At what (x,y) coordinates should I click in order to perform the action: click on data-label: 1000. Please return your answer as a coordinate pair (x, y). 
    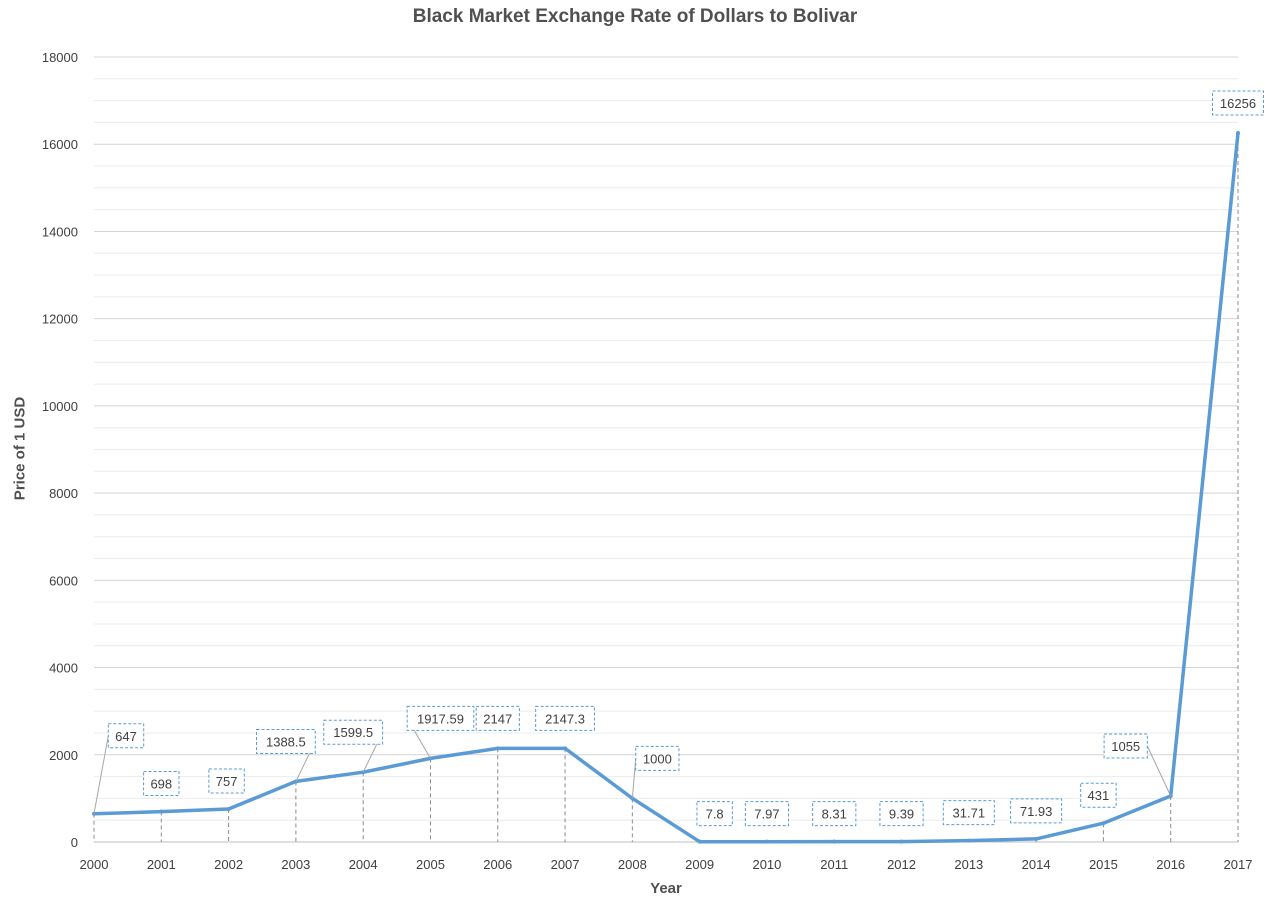
    Looking at the image, I should click on (657, 758).